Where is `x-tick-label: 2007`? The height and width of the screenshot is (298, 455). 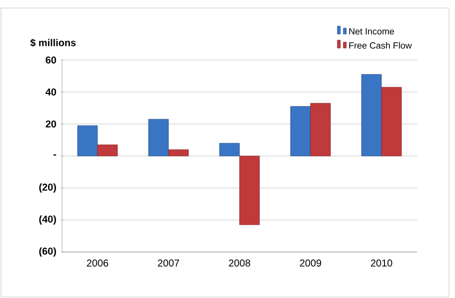 x-tick-label: 2007 is located at coordinates (169, 263).